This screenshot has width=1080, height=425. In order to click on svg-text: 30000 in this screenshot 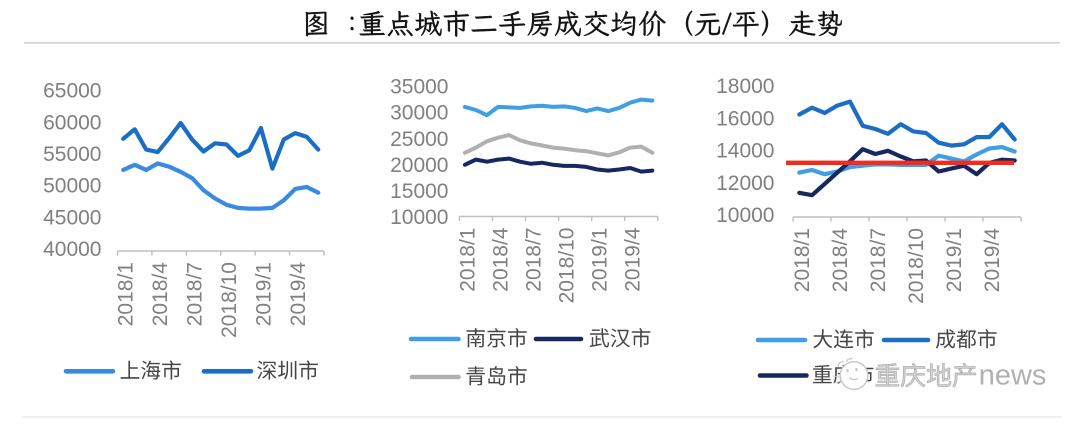, I will do `click(419, 113)`.